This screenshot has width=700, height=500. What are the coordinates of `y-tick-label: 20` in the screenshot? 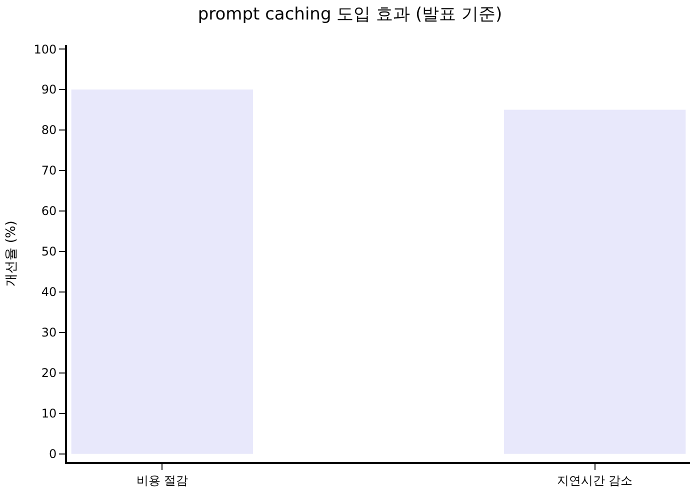 It's located at (49, 373).